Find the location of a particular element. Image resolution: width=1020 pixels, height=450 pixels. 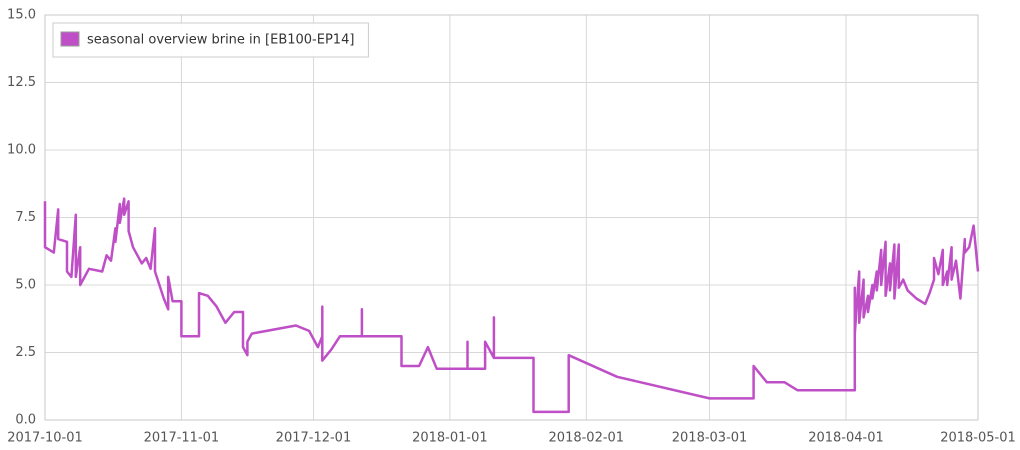

y-tick-label: 12.5 is located at coordinates (21, 82).